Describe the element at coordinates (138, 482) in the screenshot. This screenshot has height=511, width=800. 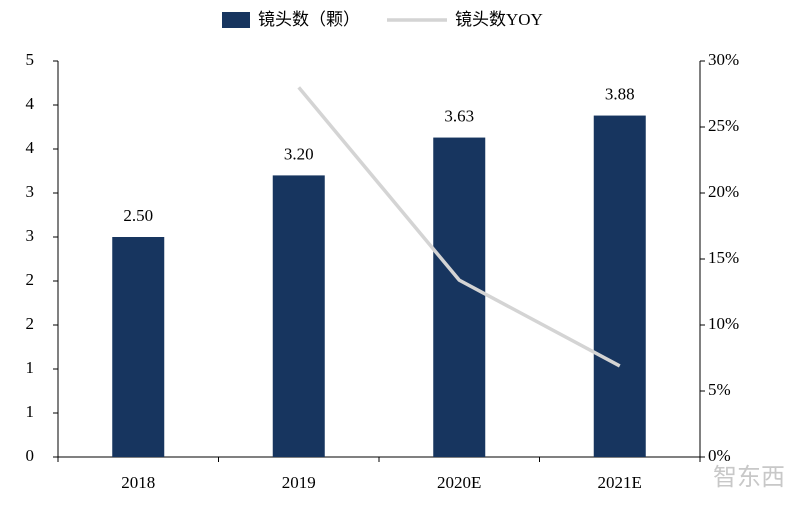
I see `x-tick-label: 2018` at that location.